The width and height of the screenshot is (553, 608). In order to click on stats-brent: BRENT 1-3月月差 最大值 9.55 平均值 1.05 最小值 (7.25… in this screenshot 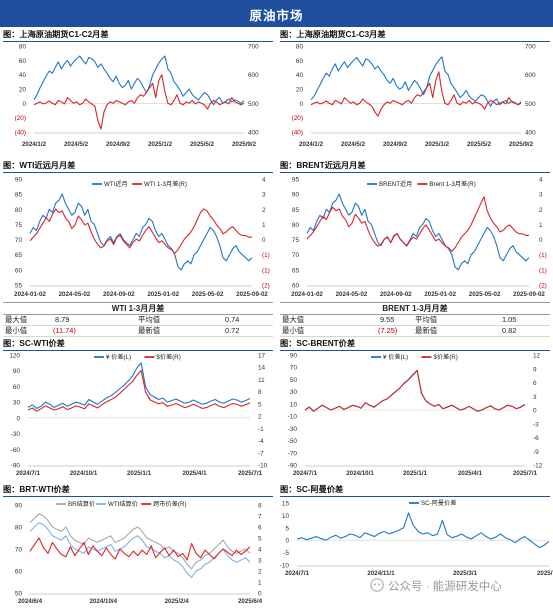, I will do `click(415, 319)`.